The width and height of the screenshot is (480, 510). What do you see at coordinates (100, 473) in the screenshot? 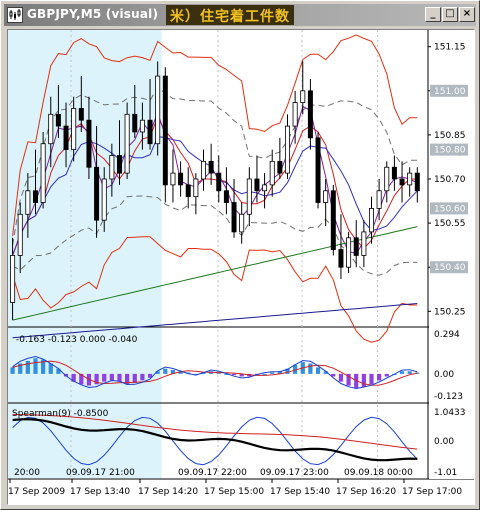
I see `time-separator-label: 09.09.17 21:00` at bounding box center [100, 473].